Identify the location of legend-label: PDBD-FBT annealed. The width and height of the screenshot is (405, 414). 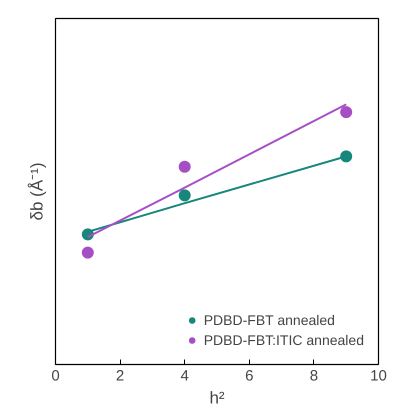
(269, 320).